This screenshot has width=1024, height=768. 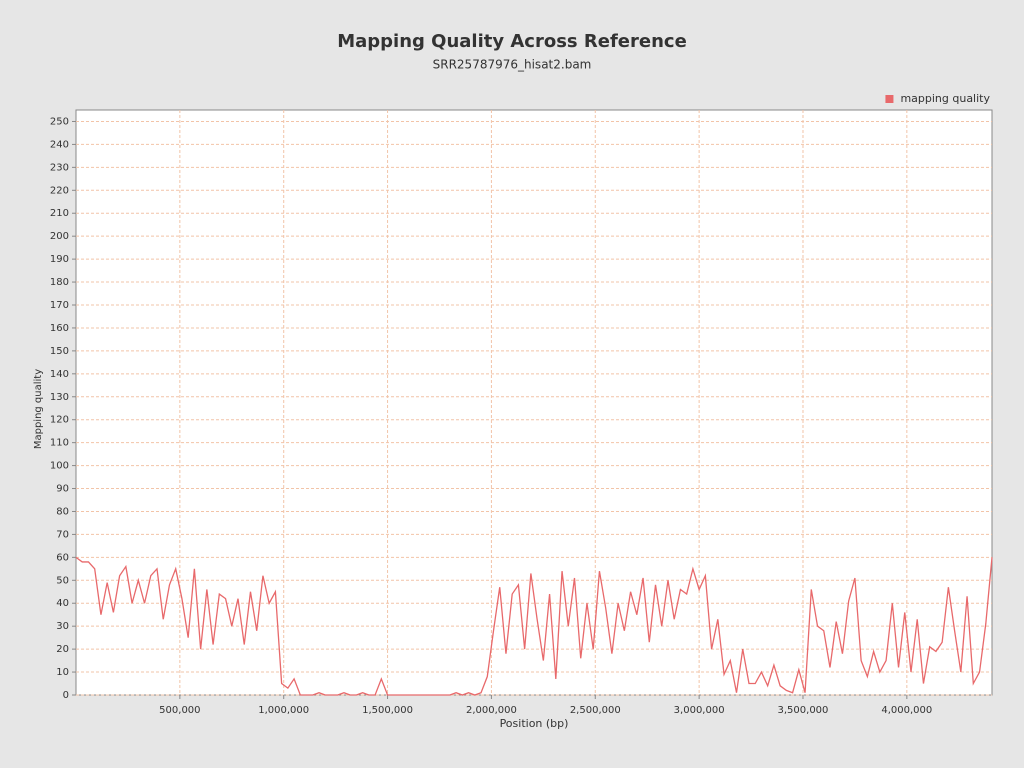 I want to click on y-tick-label: 50, so click(x=62, y=580).